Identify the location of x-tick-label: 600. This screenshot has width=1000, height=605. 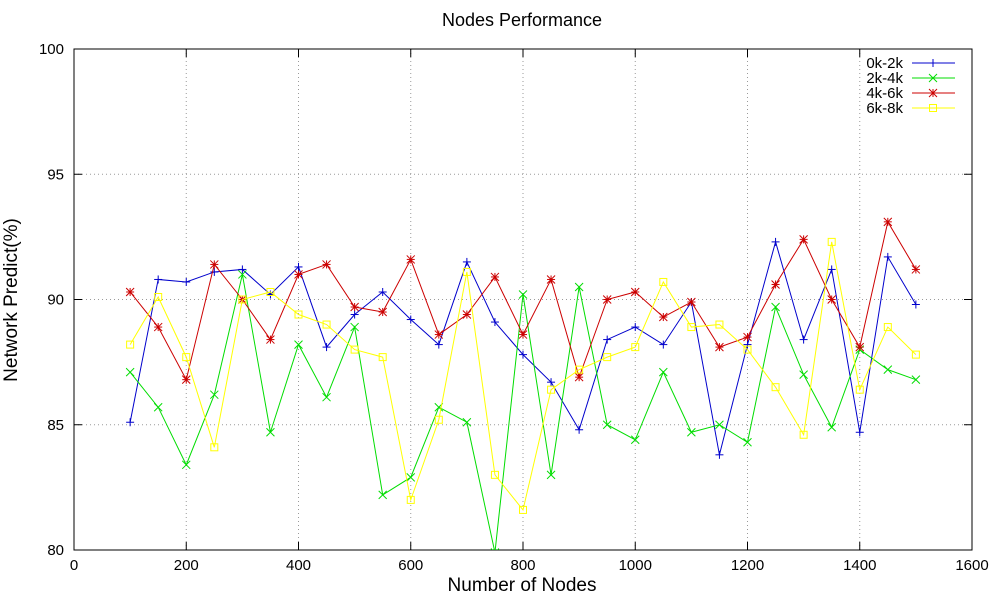
(410, 565).